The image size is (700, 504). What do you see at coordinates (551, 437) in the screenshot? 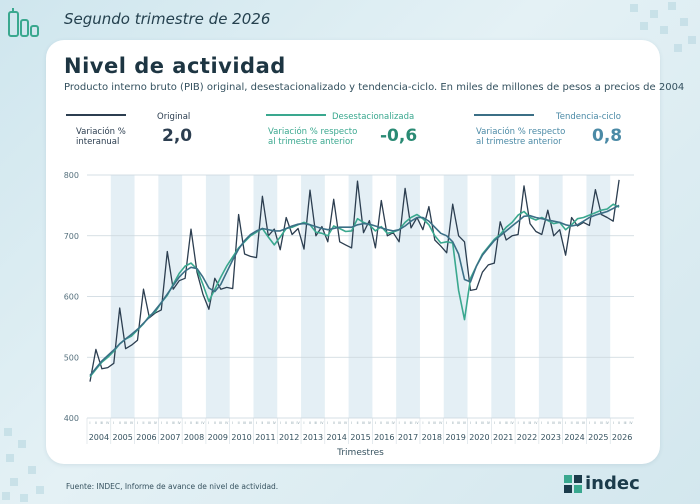
I see `x-year-label: 2023` at bounding box center [551, 437].